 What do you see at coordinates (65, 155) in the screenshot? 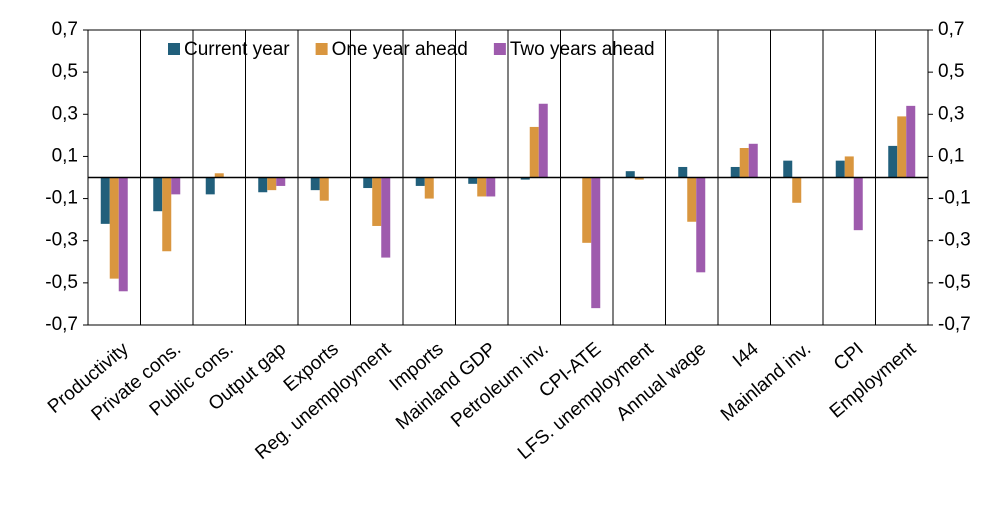
I see `y-tick-label: 0,1` at bounding box center [65, 155].